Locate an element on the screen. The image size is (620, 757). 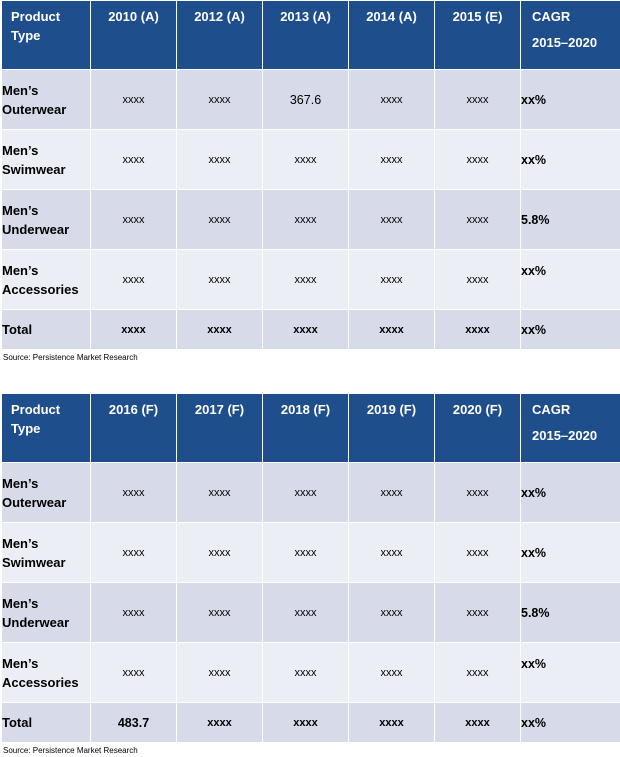
header-label: 2014 (A) is located at coordinates (391, 16).